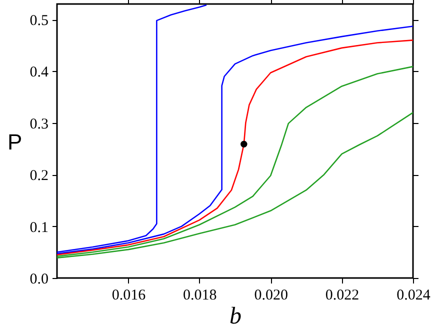 Image resolution: width=436 pixels, height=331 pixels. I want to click on y-tick-label: 0.2, so click(39, 176).